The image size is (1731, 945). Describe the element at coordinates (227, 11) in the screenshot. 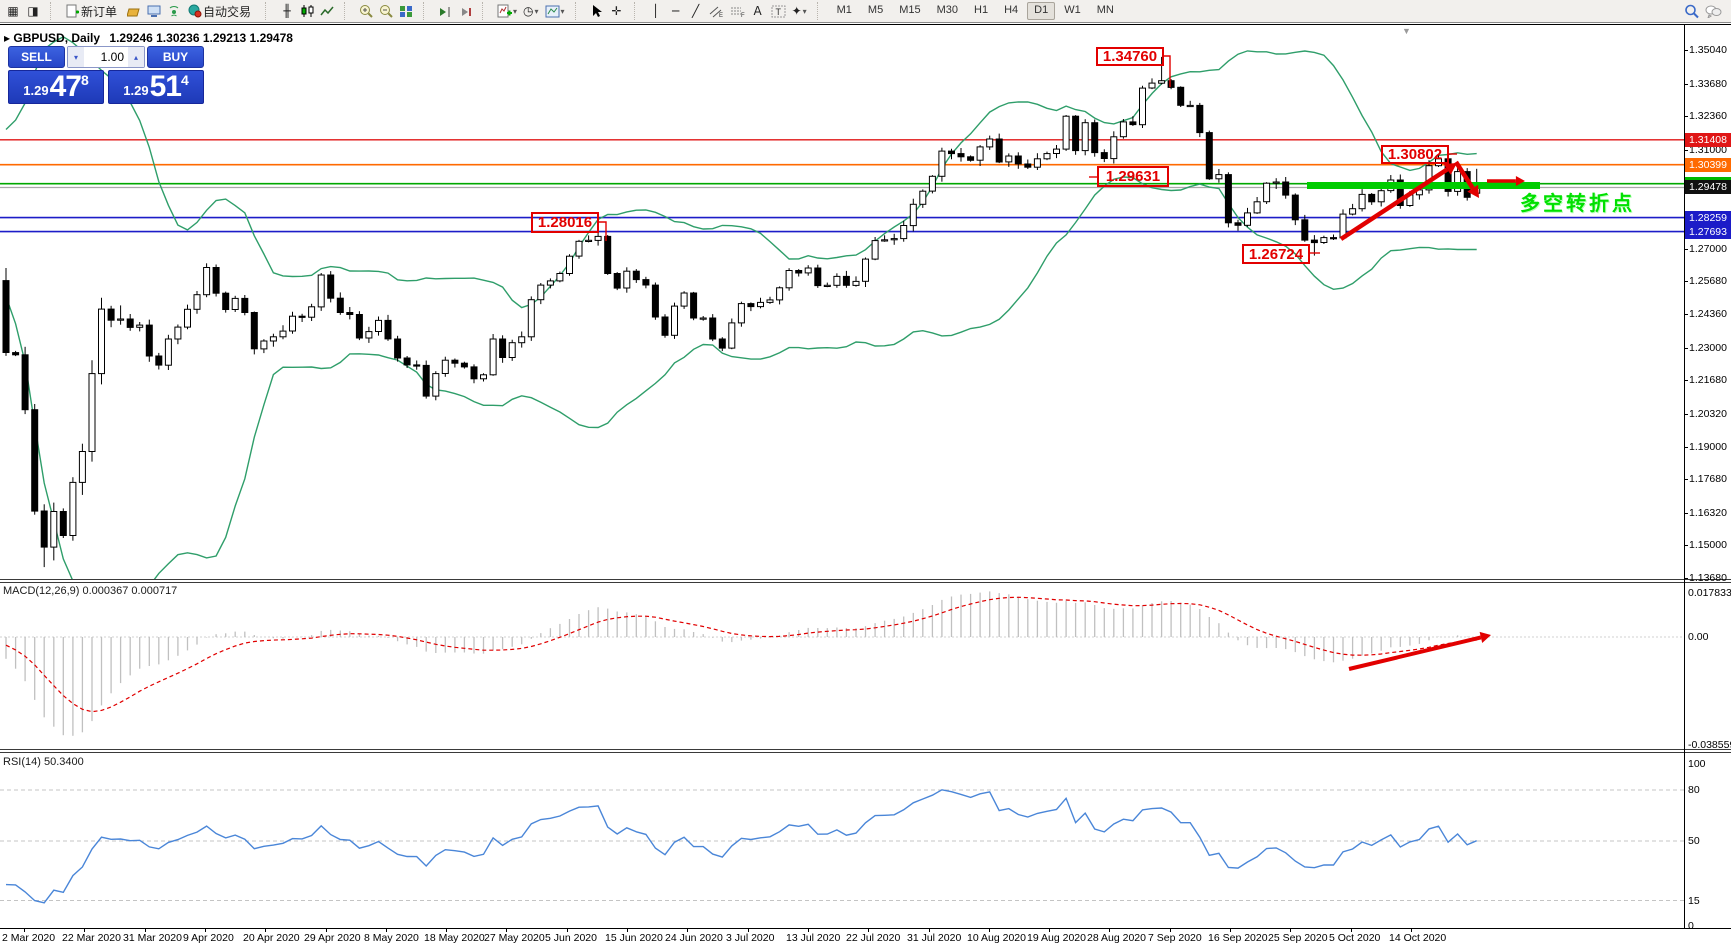

I see `autotrading-label: 自动交易` at that location.